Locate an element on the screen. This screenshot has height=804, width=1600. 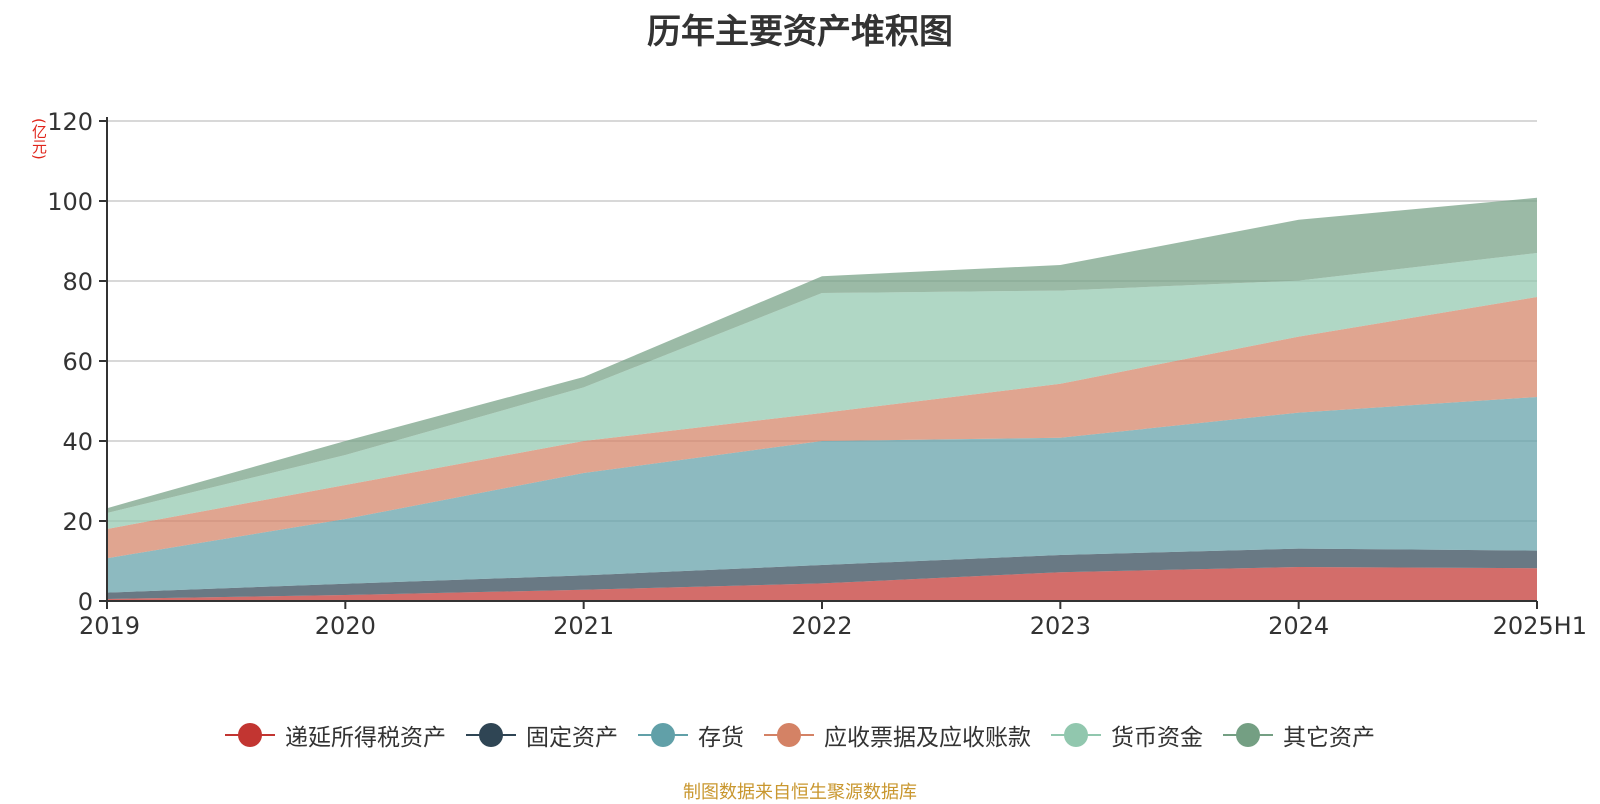
x-tick-label: 2025H1 is located at coordinates (1540, 626).